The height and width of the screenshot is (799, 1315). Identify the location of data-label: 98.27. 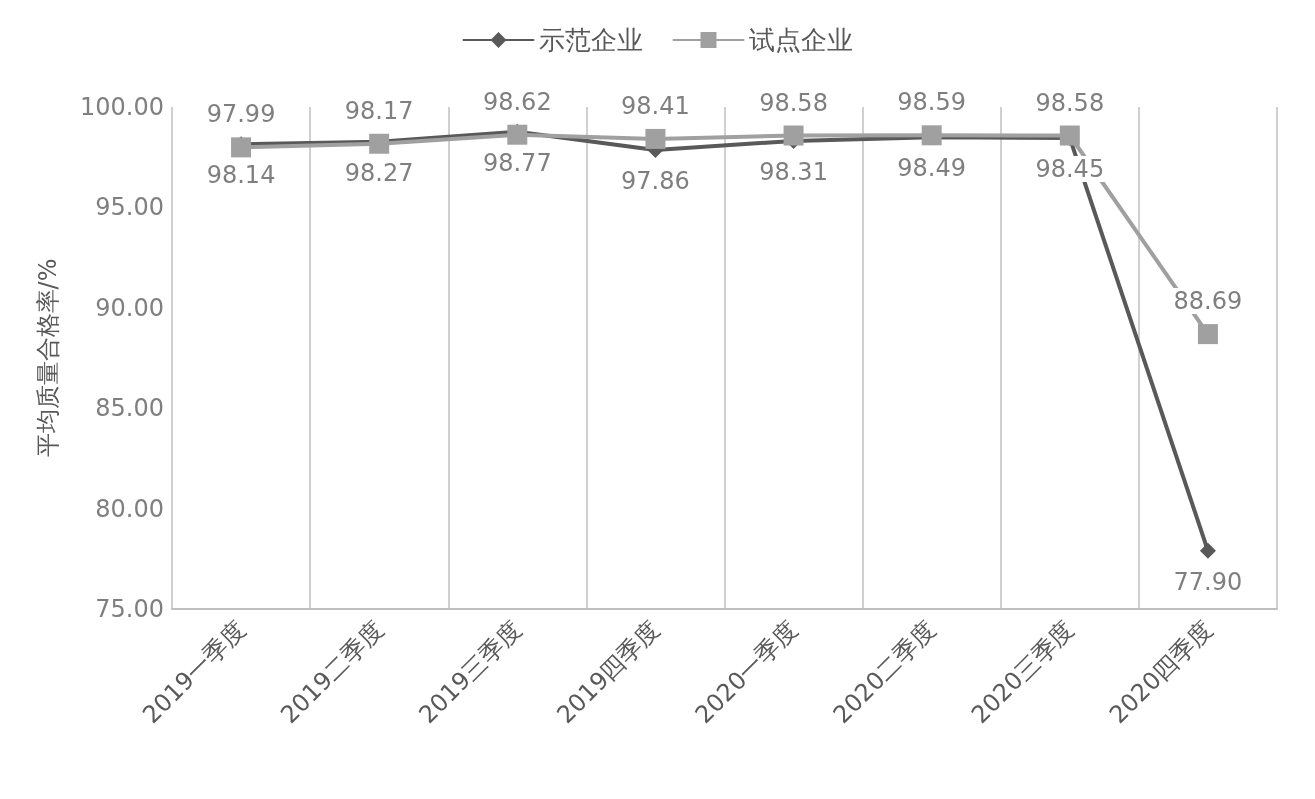
(379, 172).